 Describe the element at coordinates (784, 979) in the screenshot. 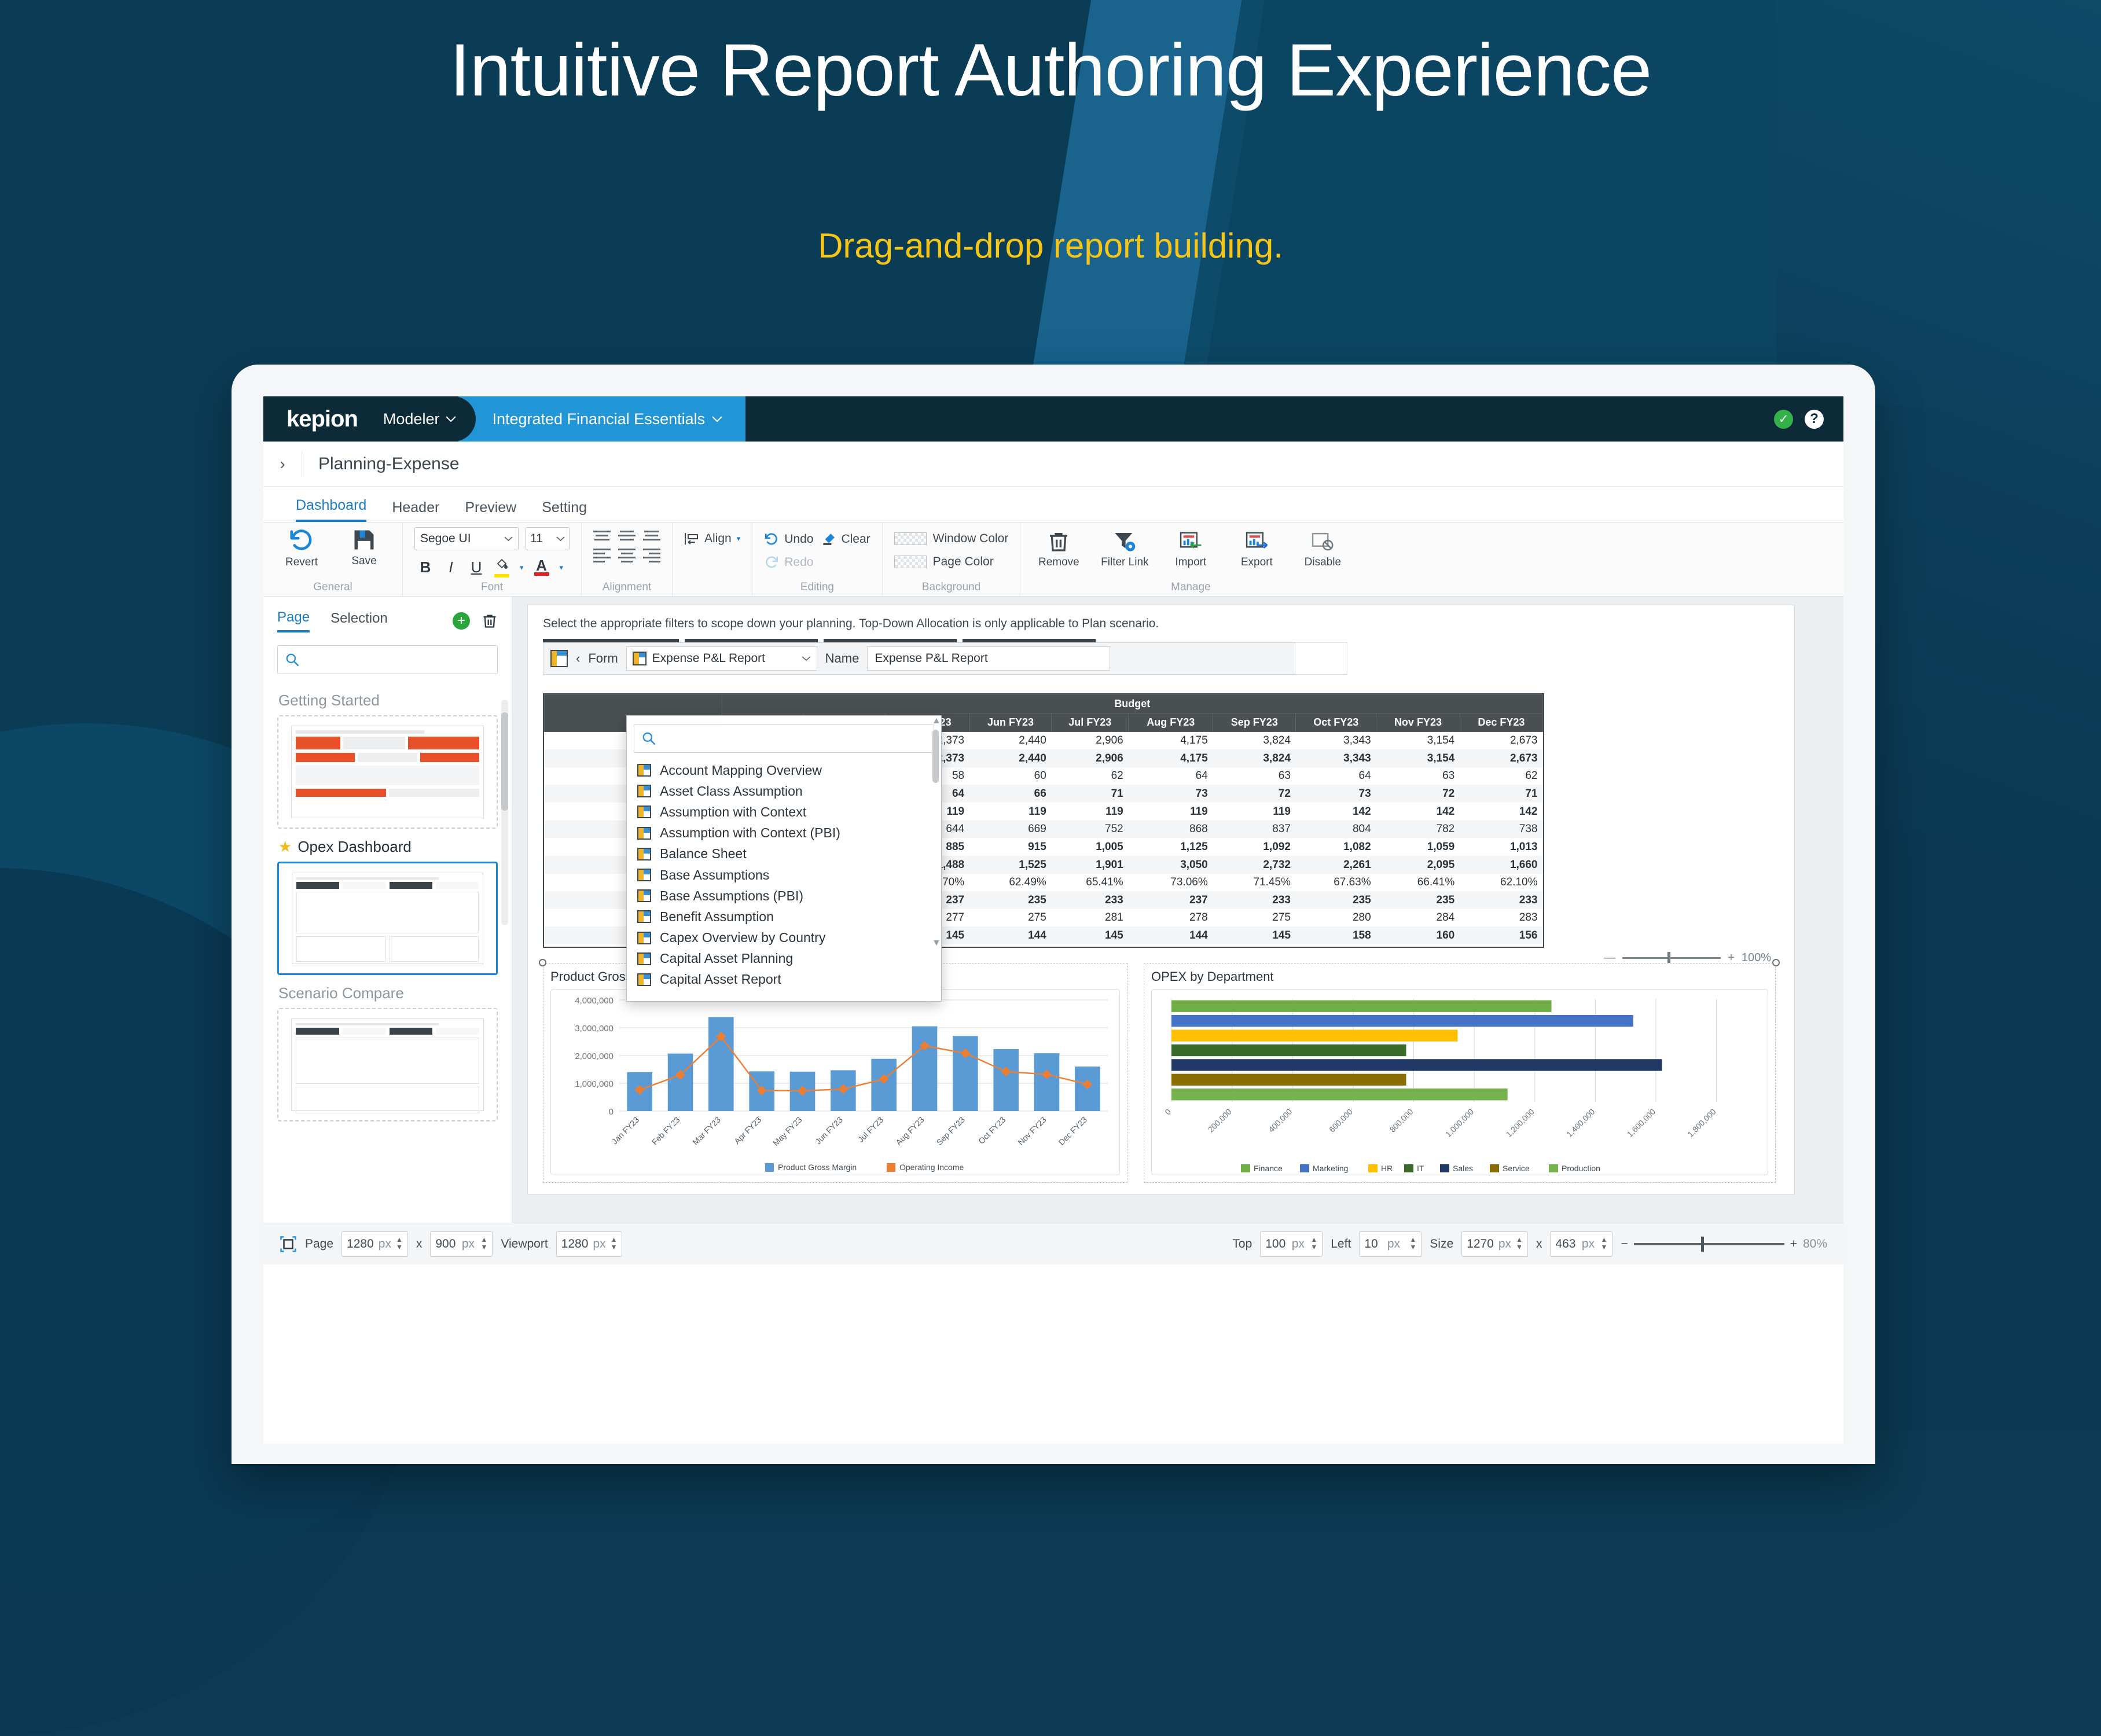

I see `dropdown-item: Capital Asset Report` at that location.